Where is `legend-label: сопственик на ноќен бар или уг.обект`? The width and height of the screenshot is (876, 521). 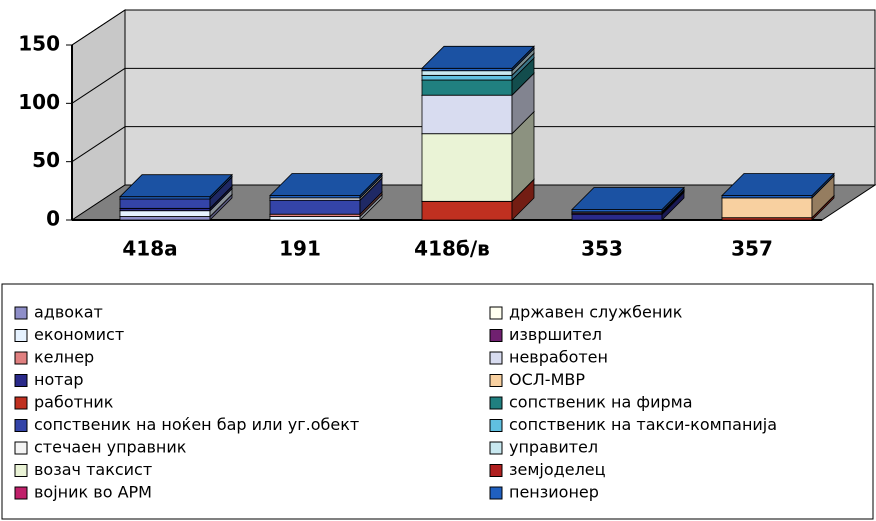
legend-label: сопственик на ноќен бар или уг.обект is located at coordinates (196, 424).